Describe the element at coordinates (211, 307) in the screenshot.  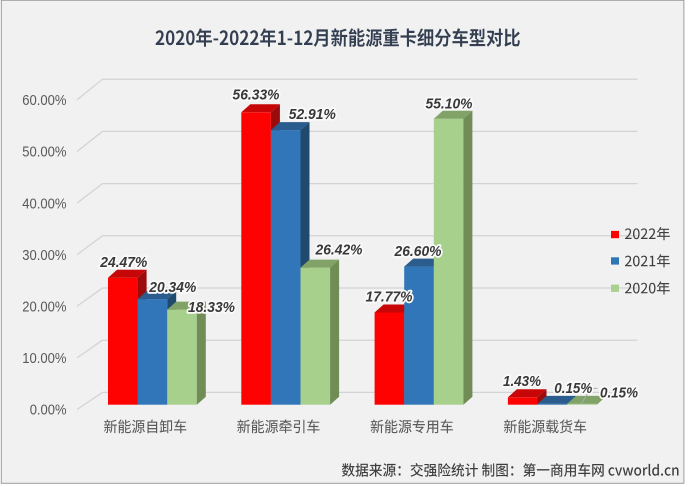
I see `svg-text: 18.33%` at that location.